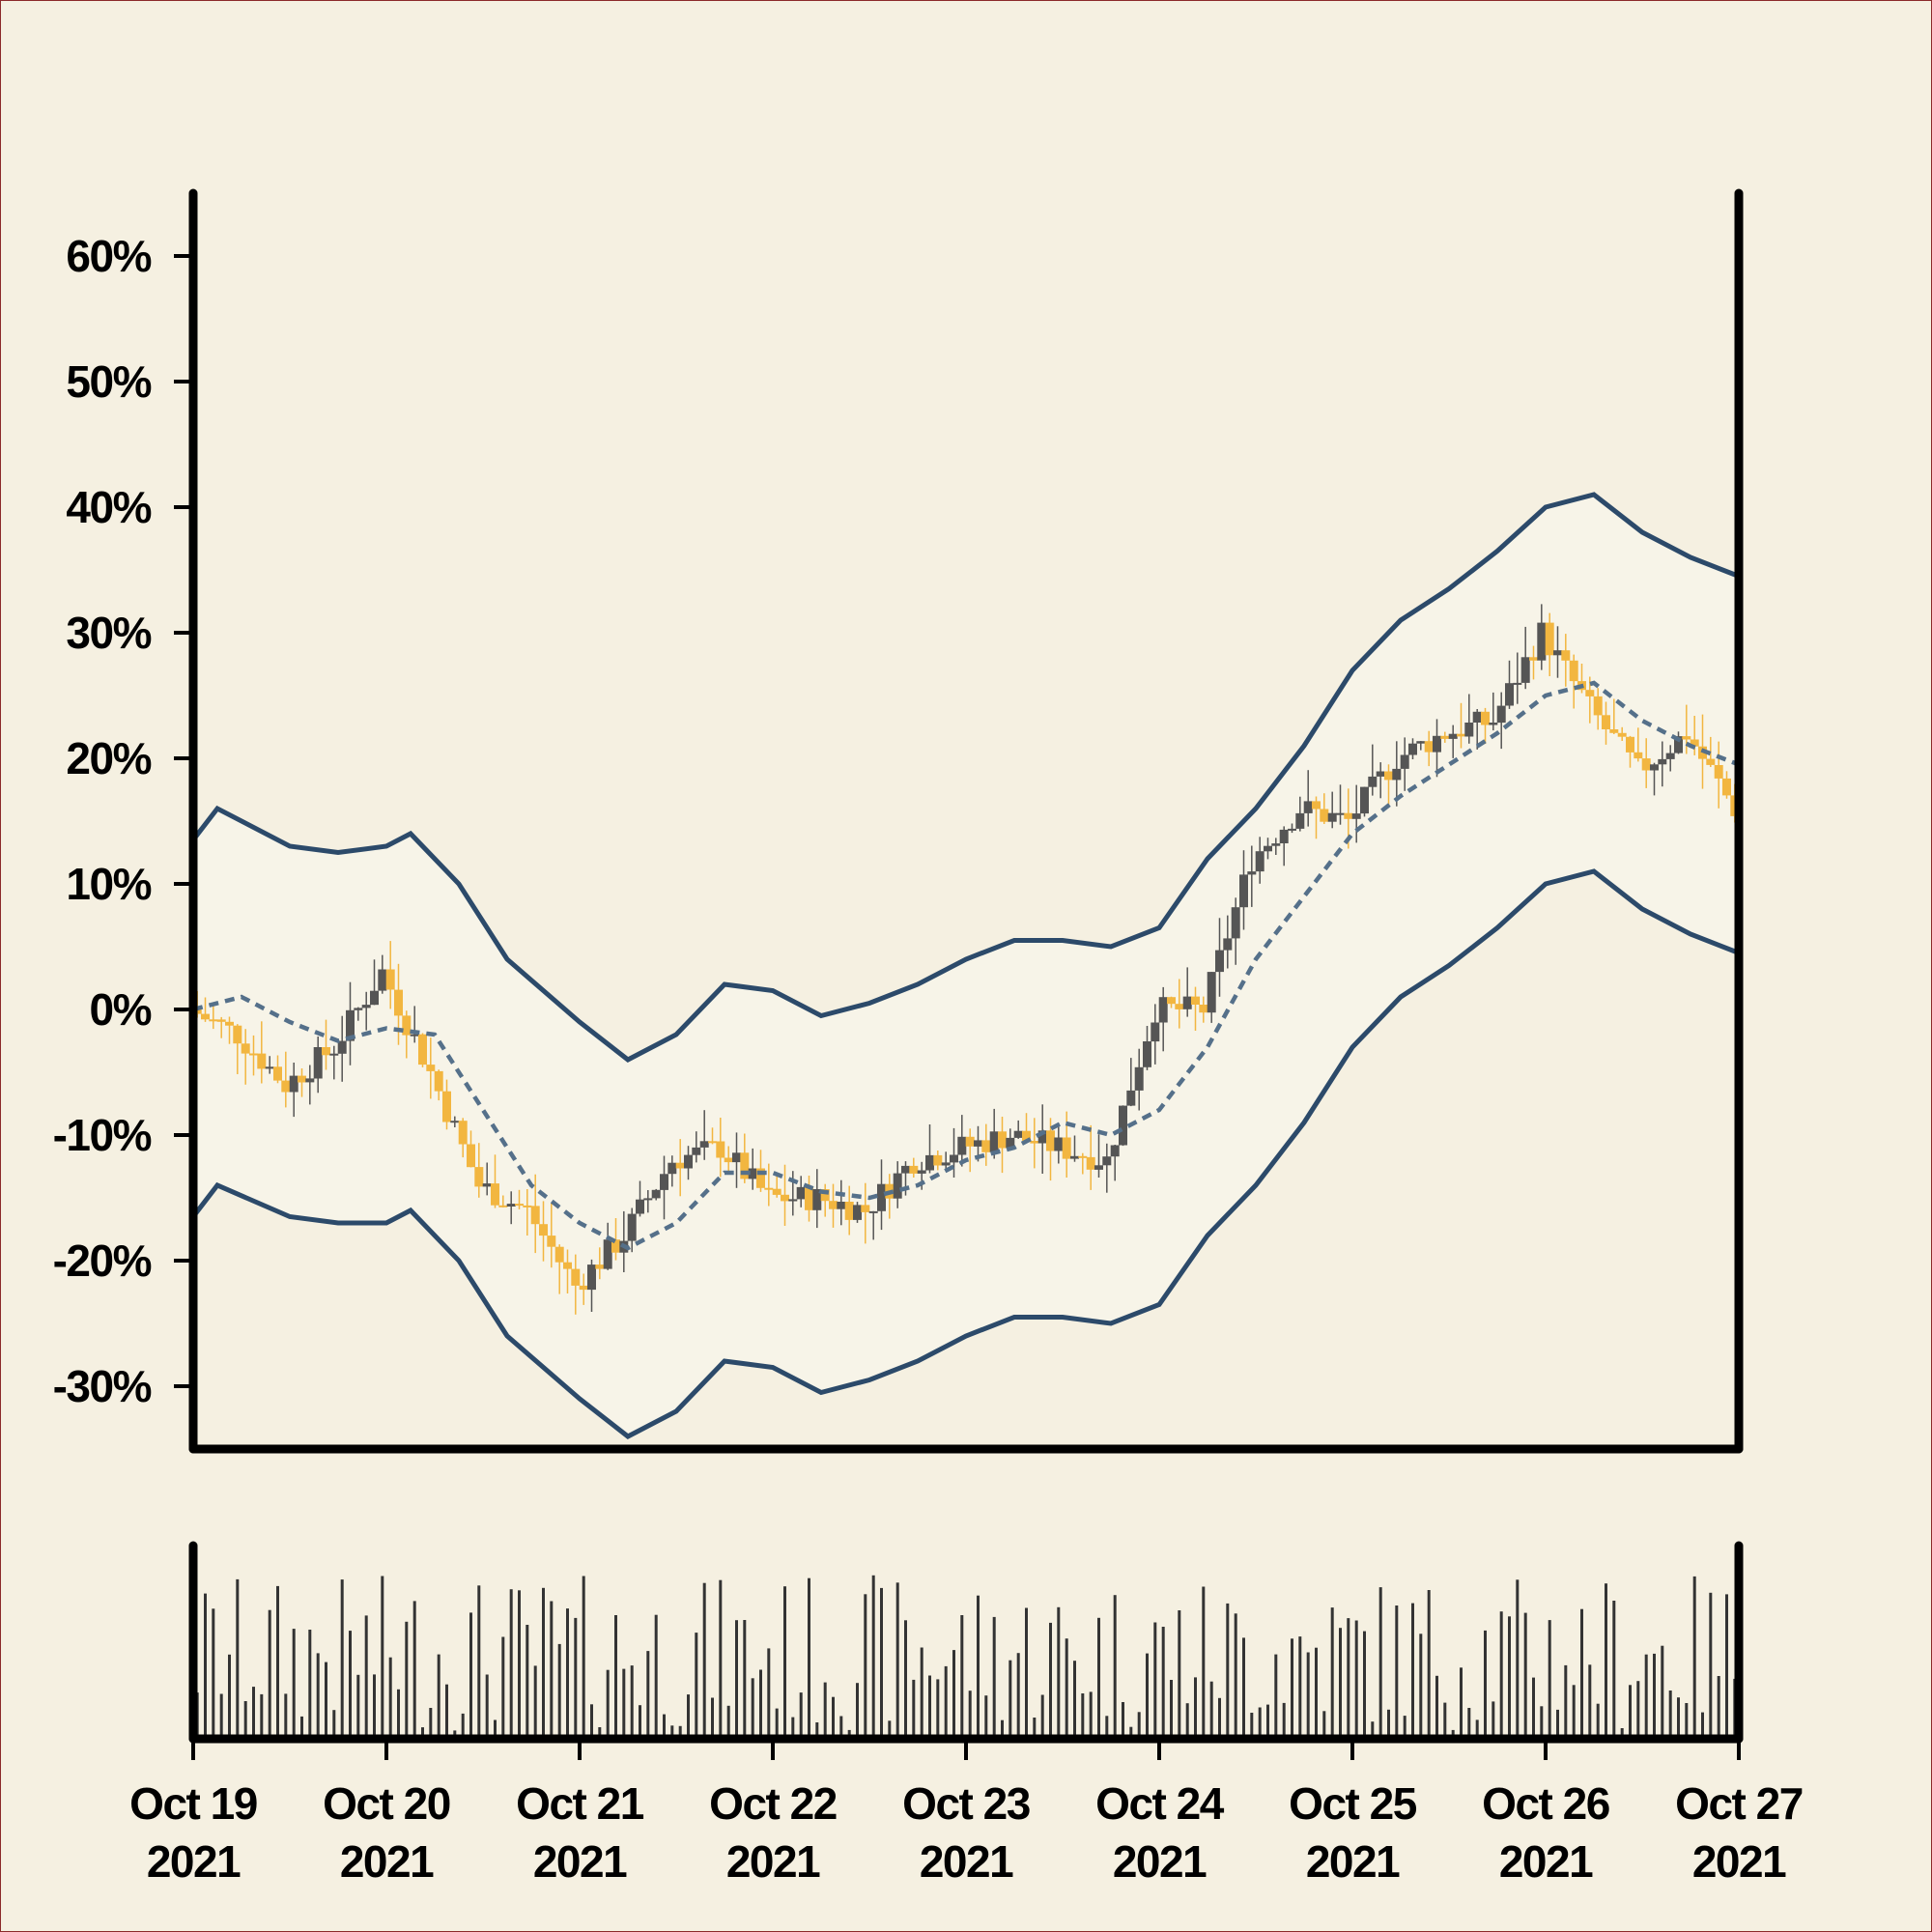  What do you see at coordinates (108, 256) in the screenshot?
I see `y-tick-label: 60%` at bounding box center [108, 256].